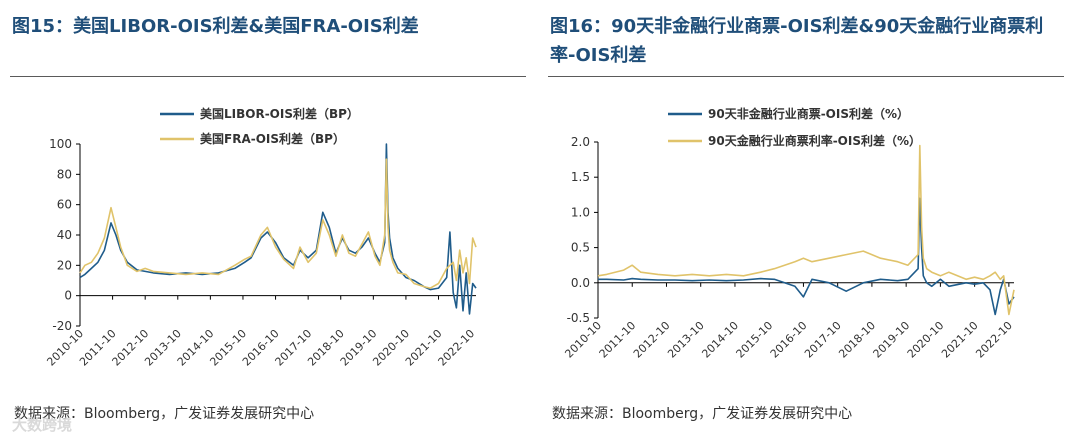 Image resolution: width=1080 pixels, height=437 pixels. What do you see at coordinates (580, 177) in the screenshot?
I see `y-tick-label: 1.5` at bounding box center [580, 177].